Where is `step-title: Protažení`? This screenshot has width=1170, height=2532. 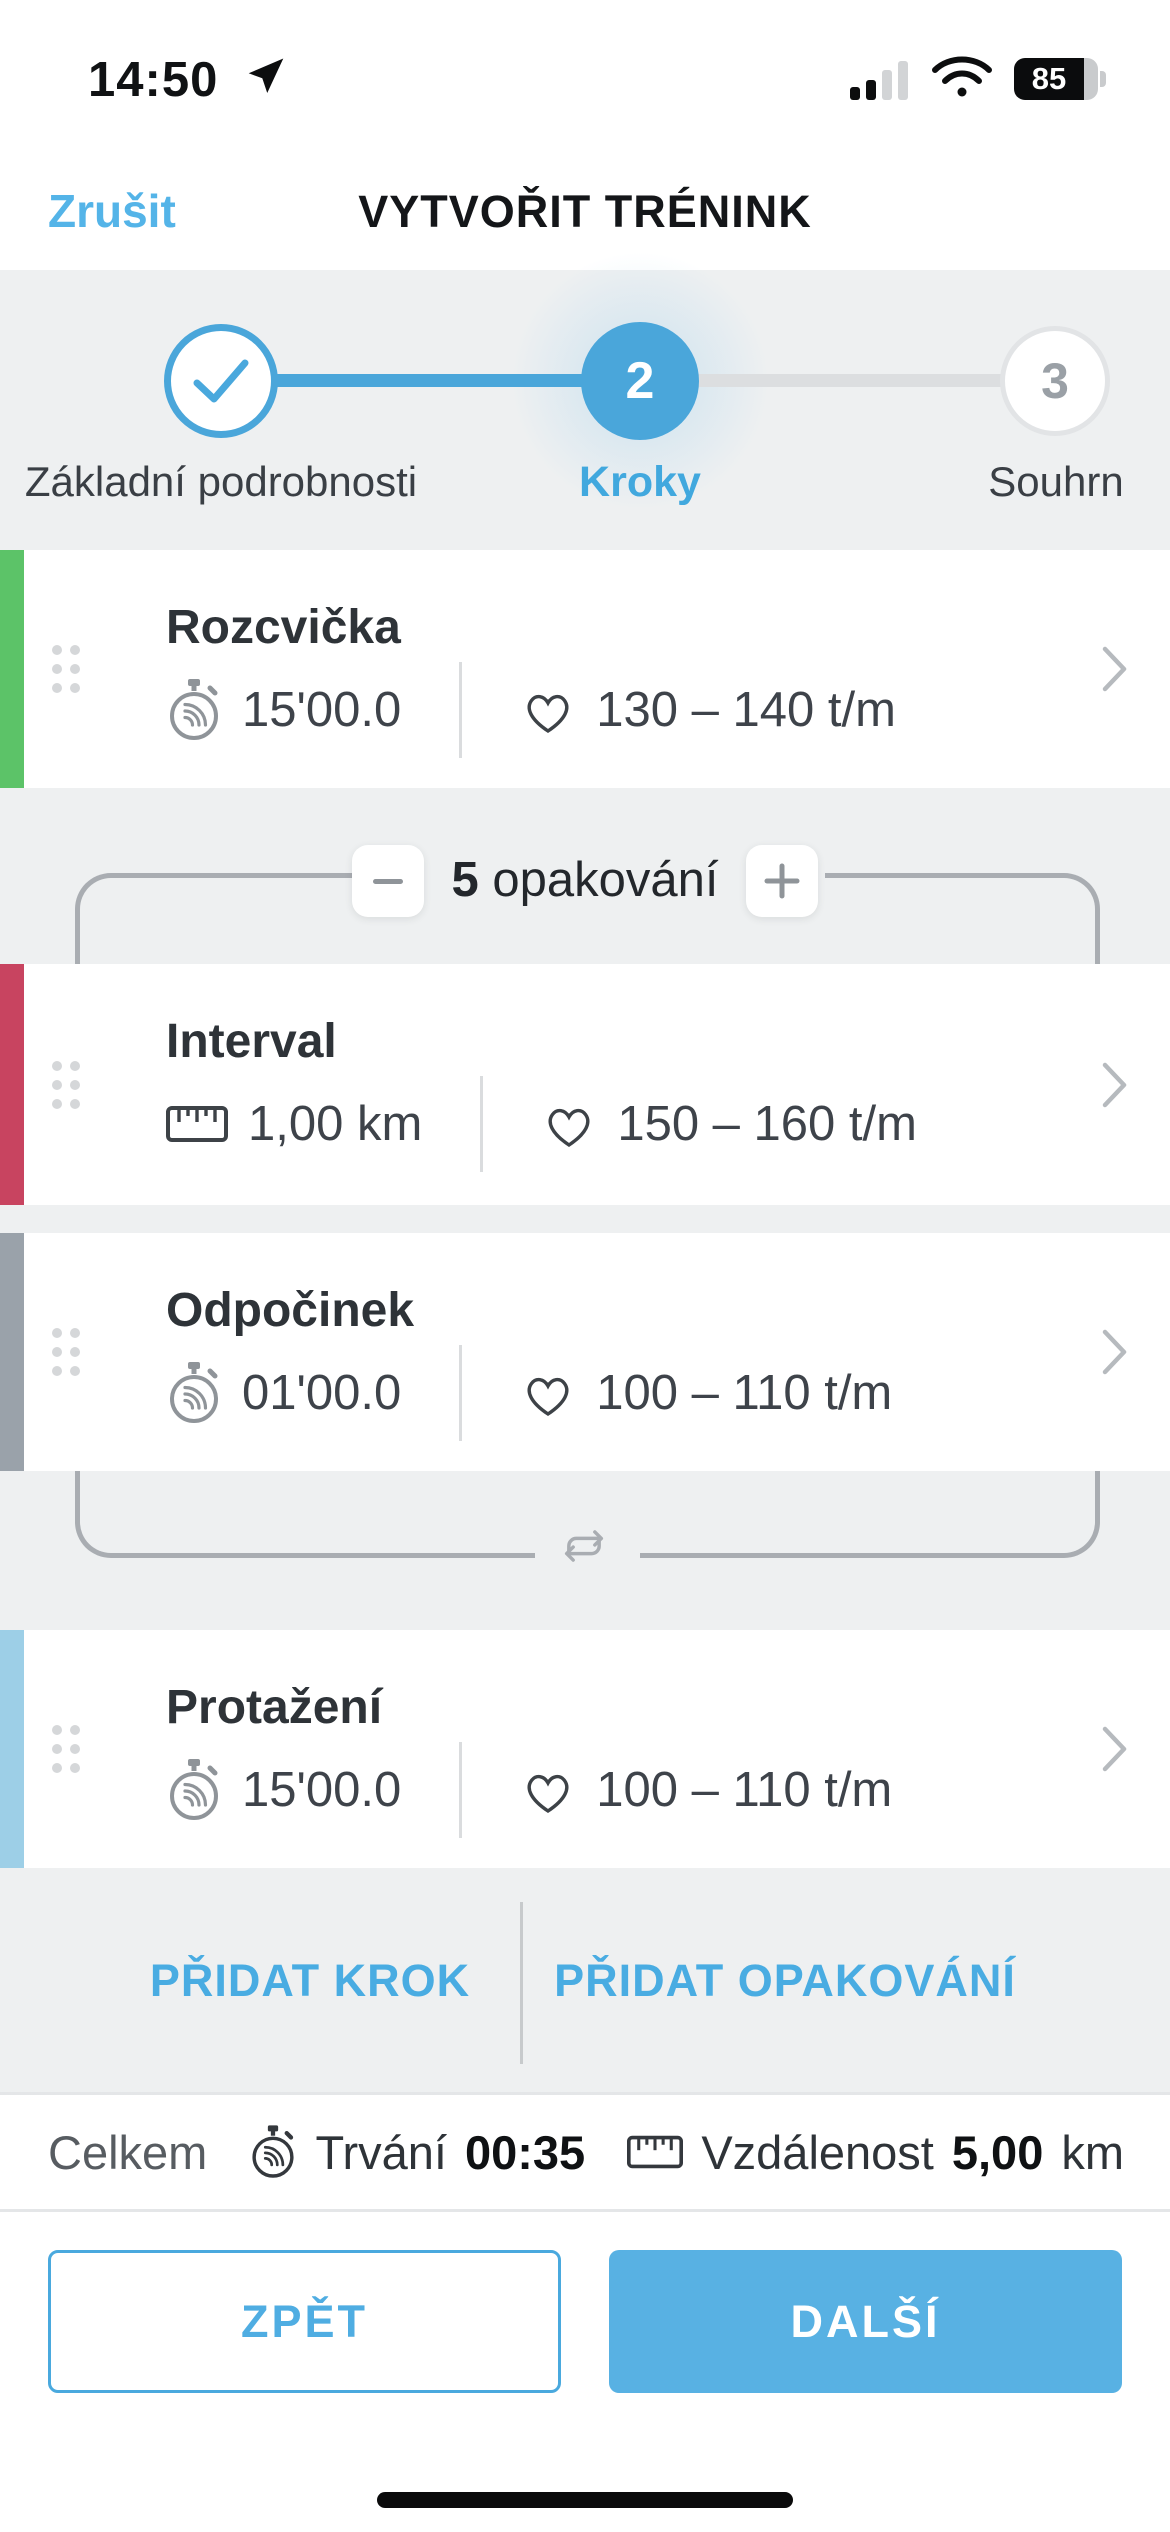 step-title: Protažení is located at coordinates (274, 1707).